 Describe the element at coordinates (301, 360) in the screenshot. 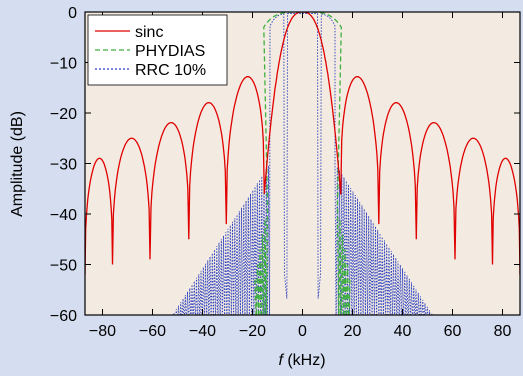

I see `x-axis-label: f (kHz)` at that location.